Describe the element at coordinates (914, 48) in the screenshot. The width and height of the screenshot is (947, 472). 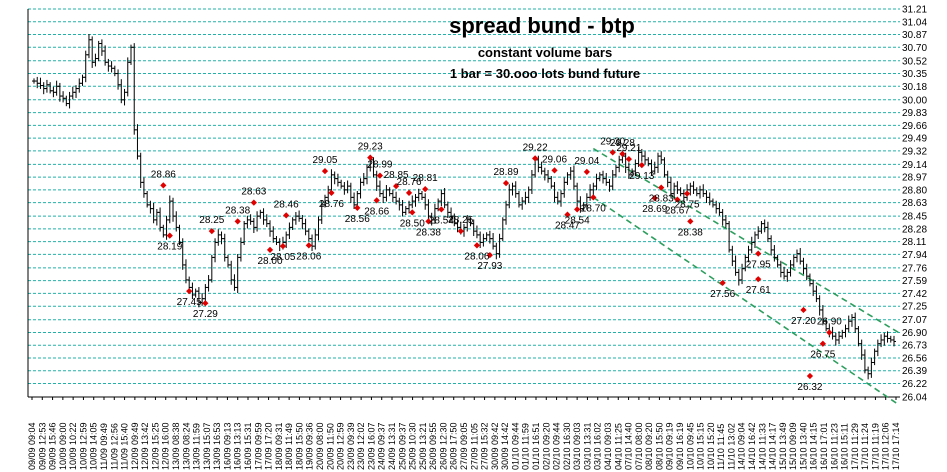
I see `y-tick-label: 30.70` at that location.